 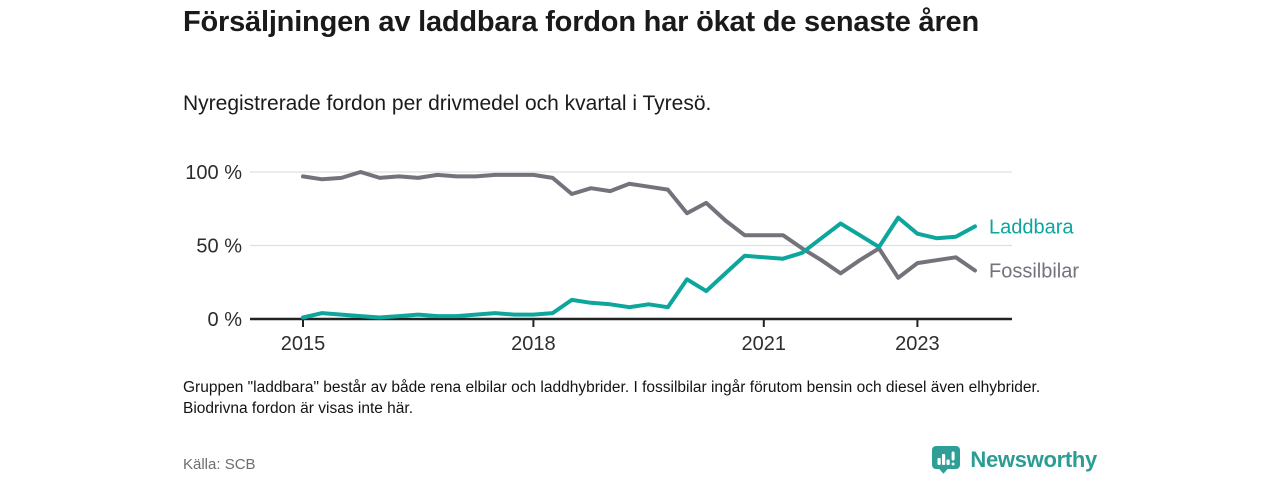 What do you see at coordinates (213, 173) in the screenshot?
I see `y-tick-label: 100 %` at bounding box center [213, 173].